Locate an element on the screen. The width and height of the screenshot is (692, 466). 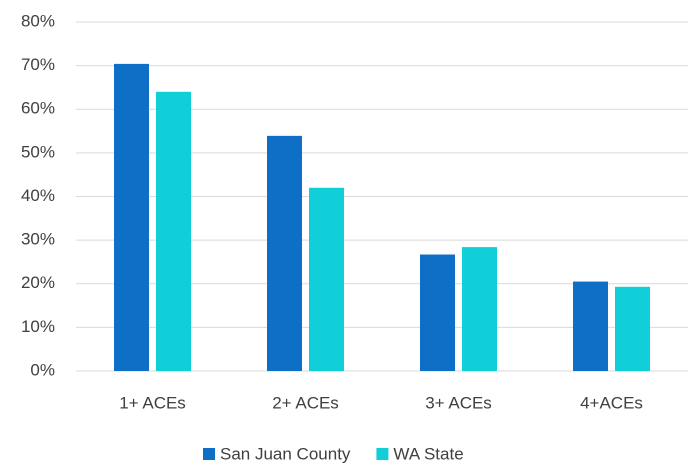
legend-label: WA State is located at coordinates (428, 453).